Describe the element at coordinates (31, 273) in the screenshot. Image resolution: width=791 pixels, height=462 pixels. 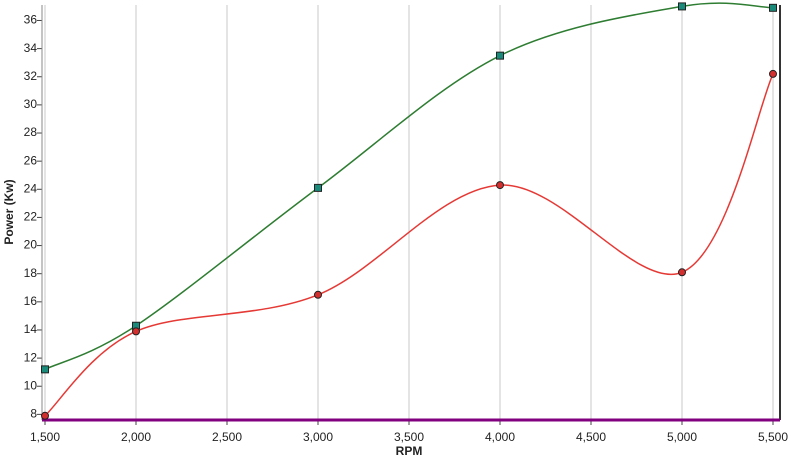
I see `y-tick-label: 18` at that location.